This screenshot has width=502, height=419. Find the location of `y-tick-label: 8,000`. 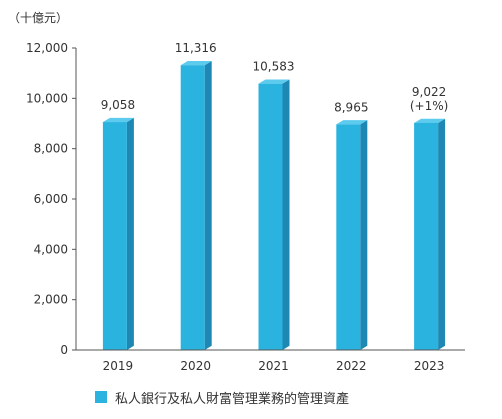

y-tick-label: 8,000 is located at coordinates (51, 149).